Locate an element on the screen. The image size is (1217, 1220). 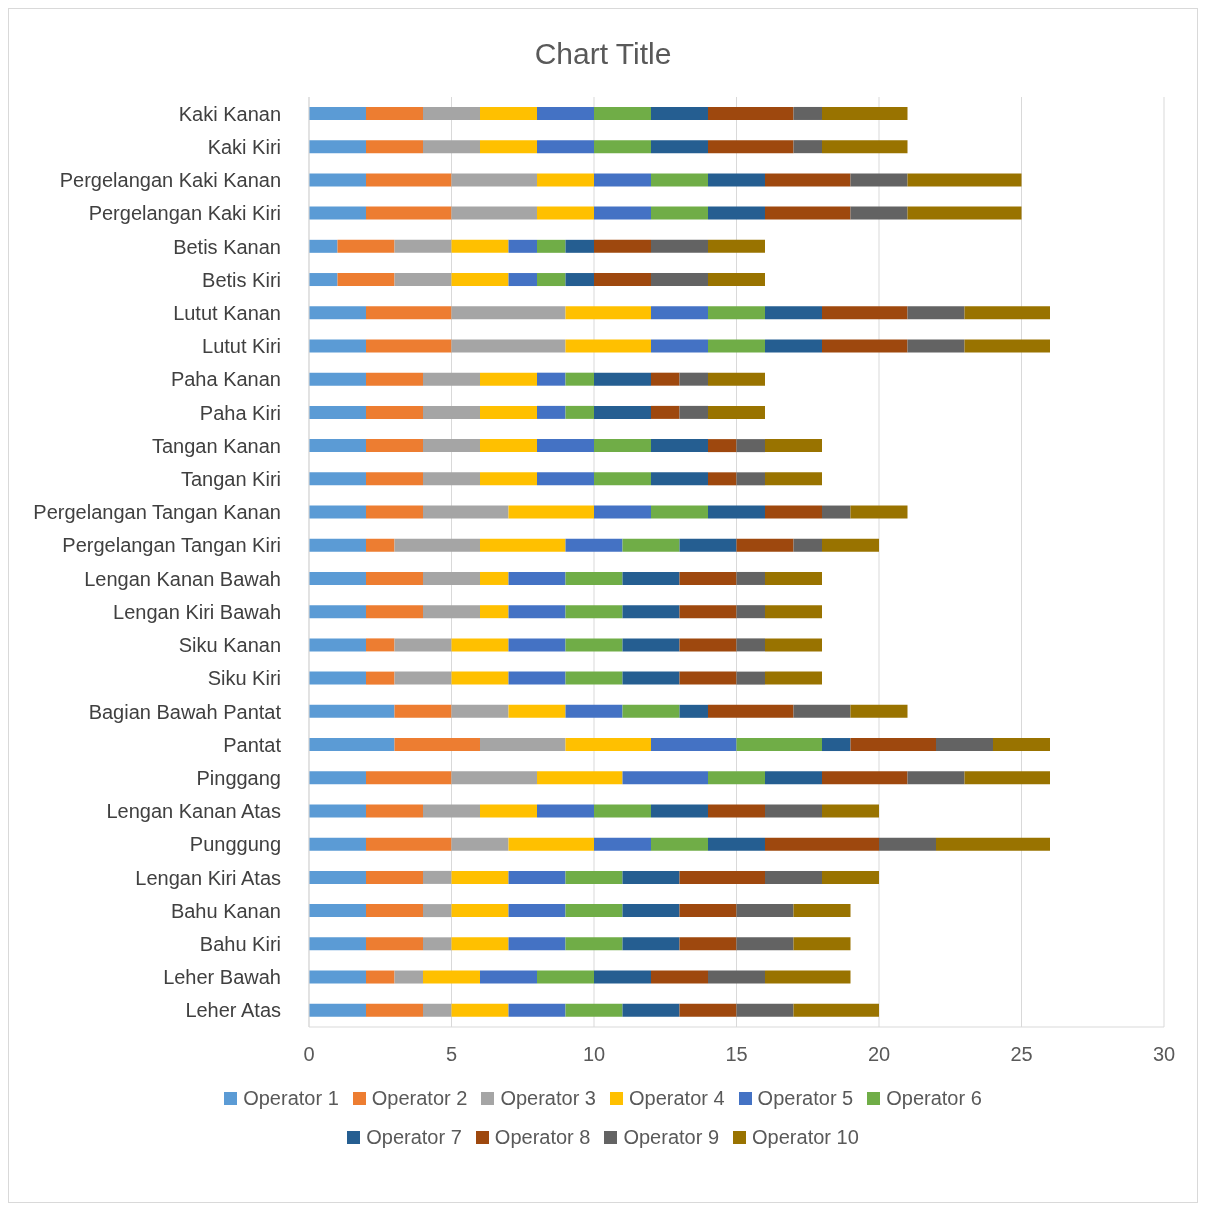
x-tick-label: 5 is located at coordinates (451, 1054).